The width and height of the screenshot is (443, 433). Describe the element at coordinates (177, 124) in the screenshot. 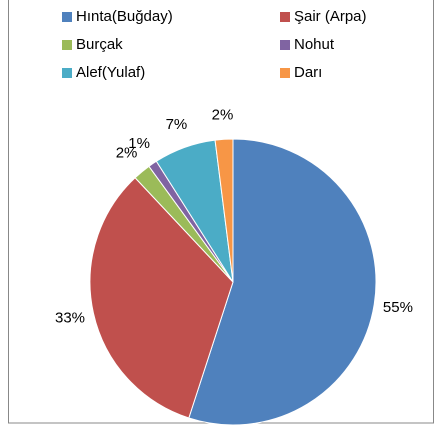

I see `data-label: 7%` at that location.